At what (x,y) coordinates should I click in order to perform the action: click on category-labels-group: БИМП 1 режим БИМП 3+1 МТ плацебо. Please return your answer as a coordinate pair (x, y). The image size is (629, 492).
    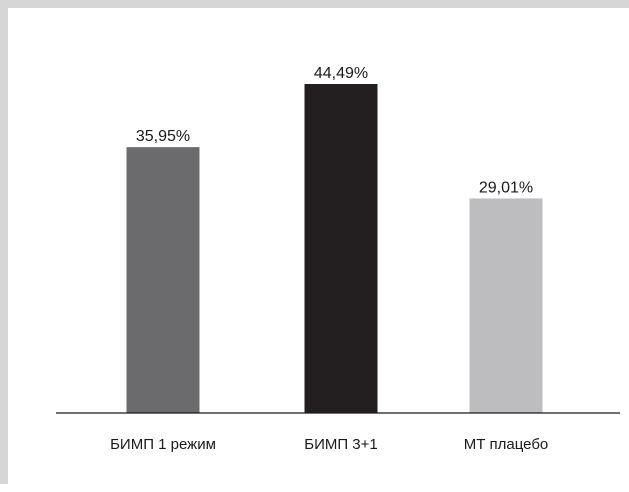
    Looking at the image, I should click on (329, 444).